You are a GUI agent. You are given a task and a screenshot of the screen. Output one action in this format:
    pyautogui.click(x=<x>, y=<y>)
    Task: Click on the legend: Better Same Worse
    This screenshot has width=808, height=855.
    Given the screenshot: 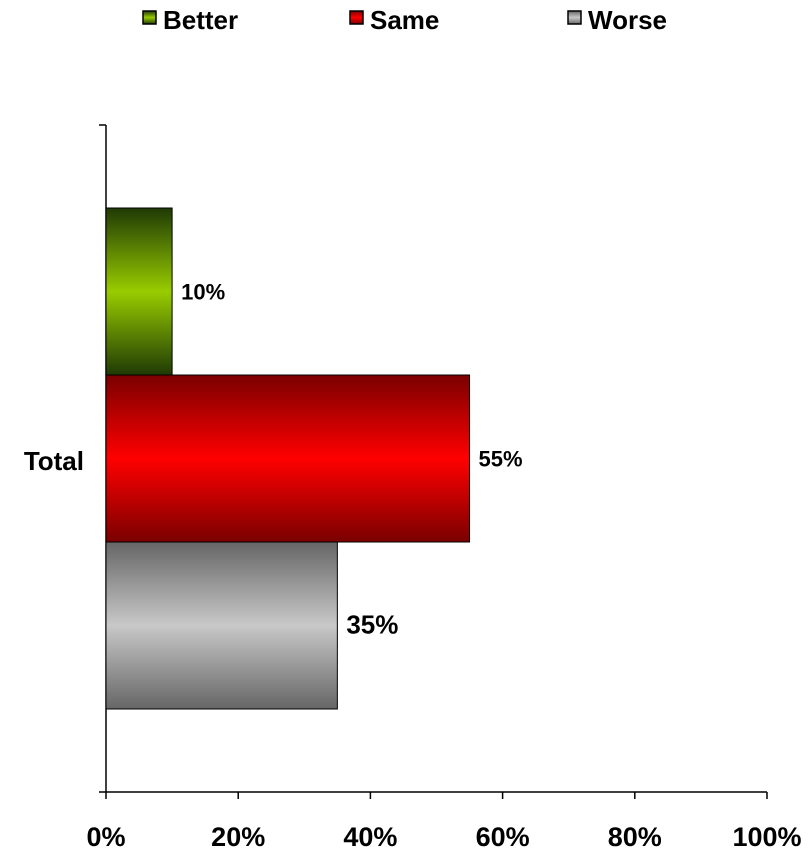 What is the action you would take?
    pyautogui.click(x=404, y=20)
    